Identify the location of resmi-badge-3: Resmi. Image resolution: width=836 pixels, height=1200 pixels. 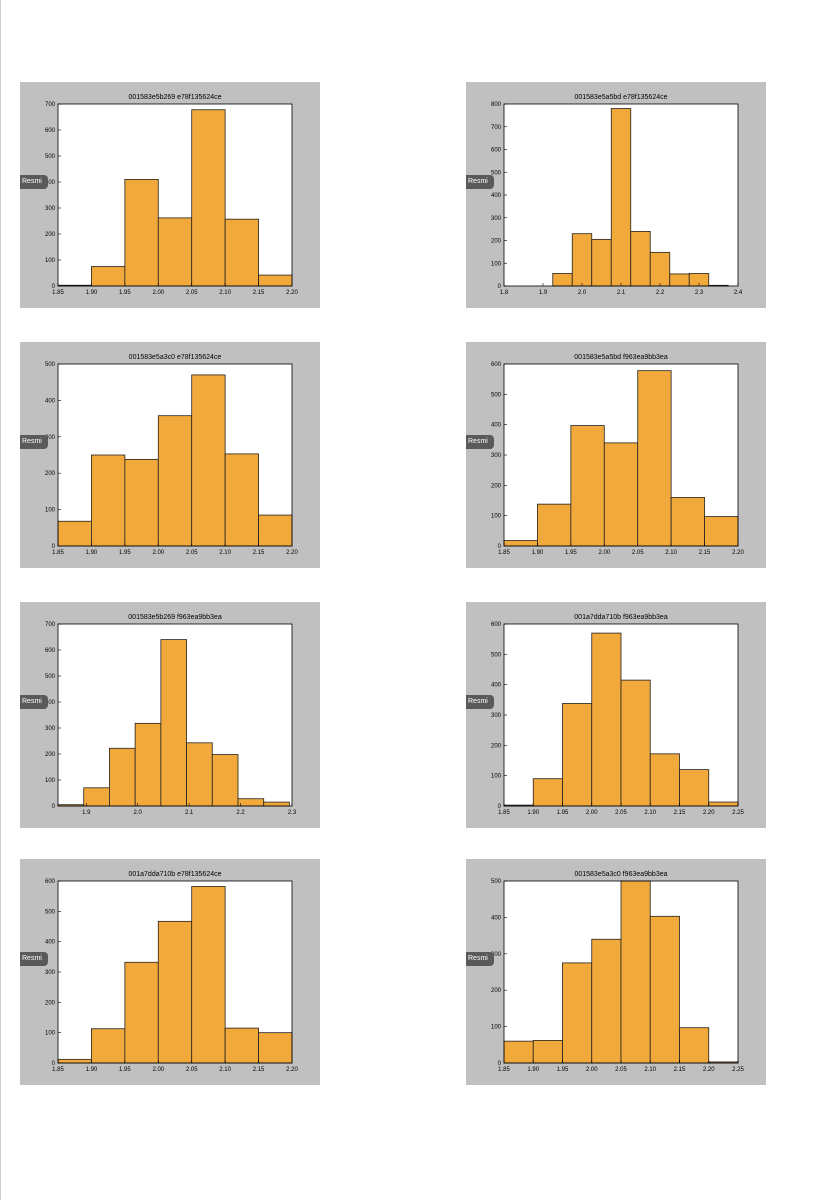
(34, 442).